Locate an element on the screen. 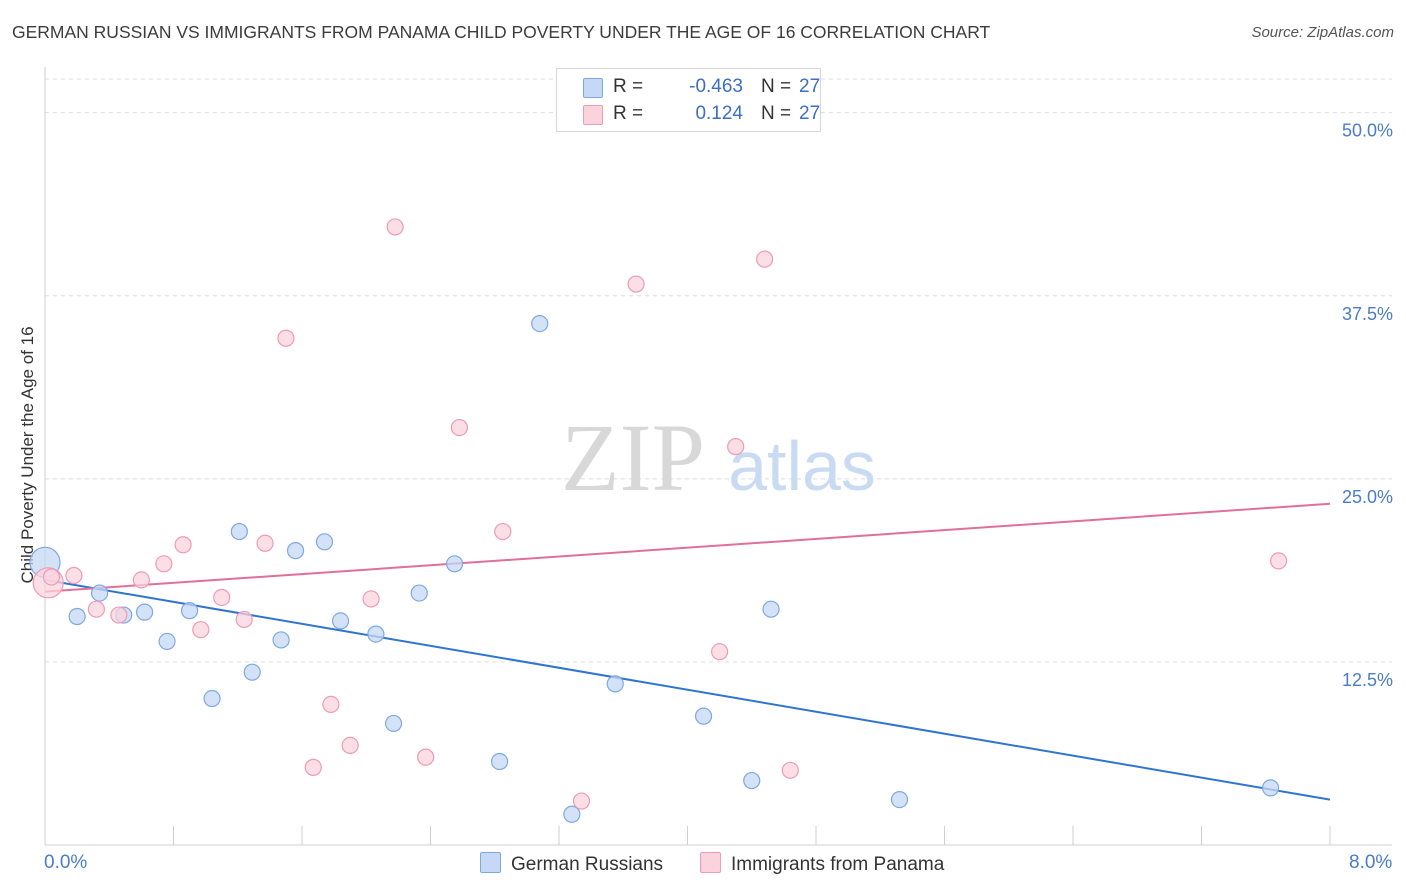 This screenshot has width=1406, height=892. series-legend-immigrants-panama: Immigrants from Panama is located at coordinates (822, 864).